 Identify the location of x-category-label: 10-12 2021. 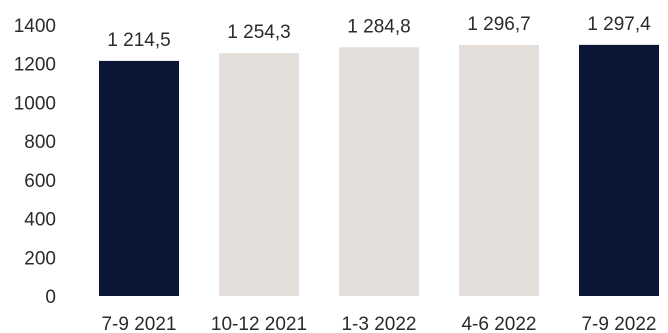
(259, 323).